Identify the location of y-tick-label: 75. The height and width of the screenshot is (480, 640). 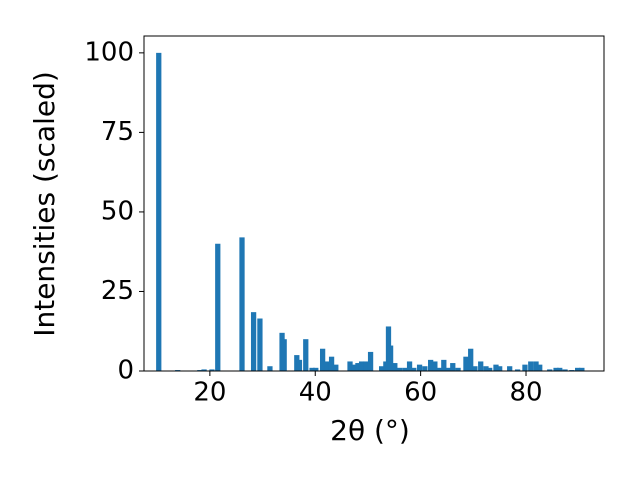
(117, 132).